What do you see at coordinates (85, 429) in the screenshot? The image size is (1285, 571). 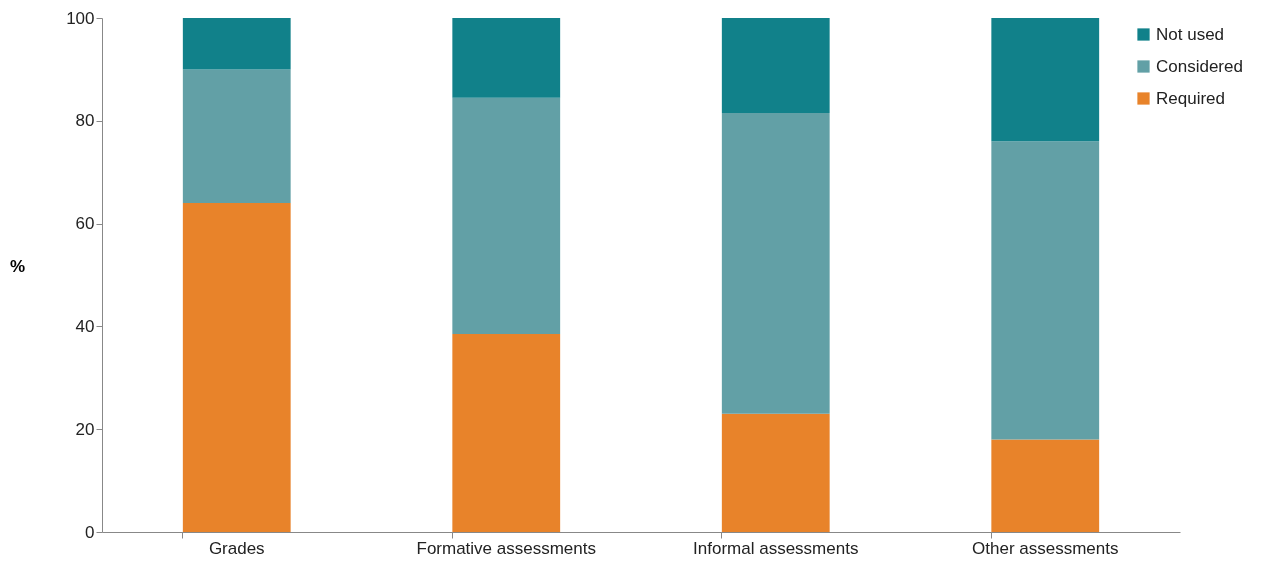 I see `y-tick-label: 20` at bounding box center [85, 429].